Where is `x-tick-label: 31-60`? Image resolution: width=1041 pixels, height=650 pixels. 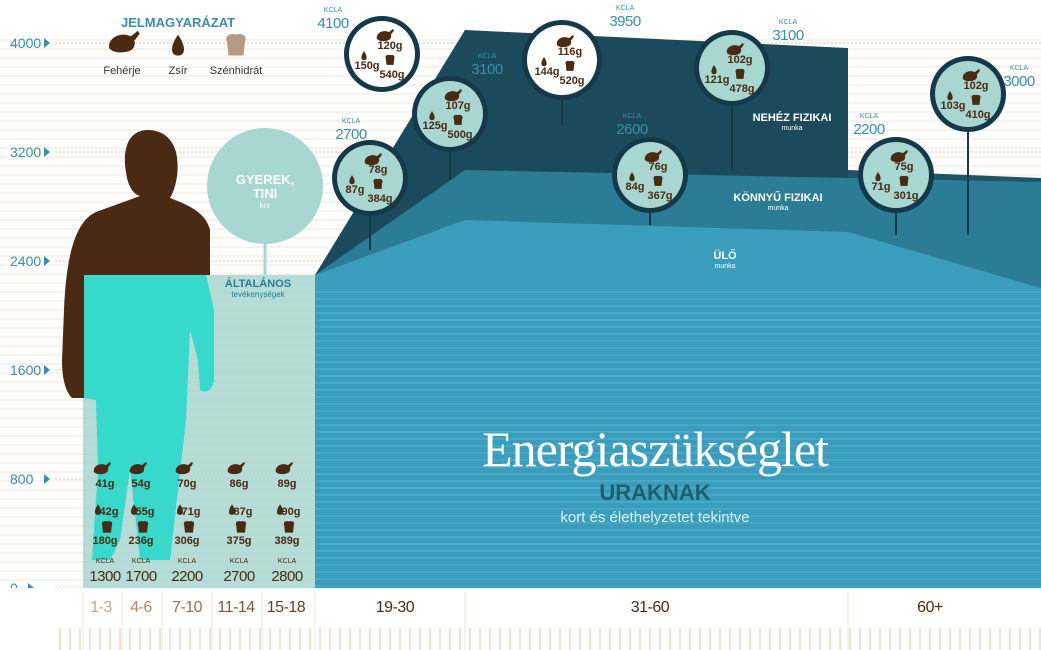
x-tick-label: 31-60 is located at coordinates (650, 607).